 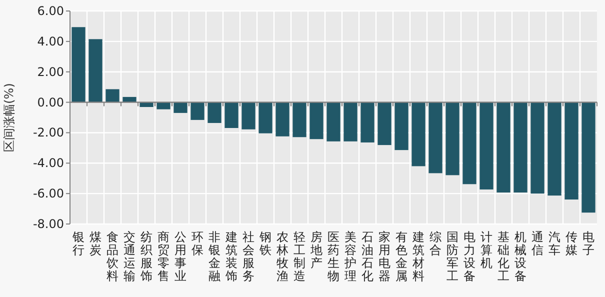 What do you see at coordinates (214, 256) in the screenshot?
I see `x-tick-label: 非银金融` at bounding box center [214, 256].